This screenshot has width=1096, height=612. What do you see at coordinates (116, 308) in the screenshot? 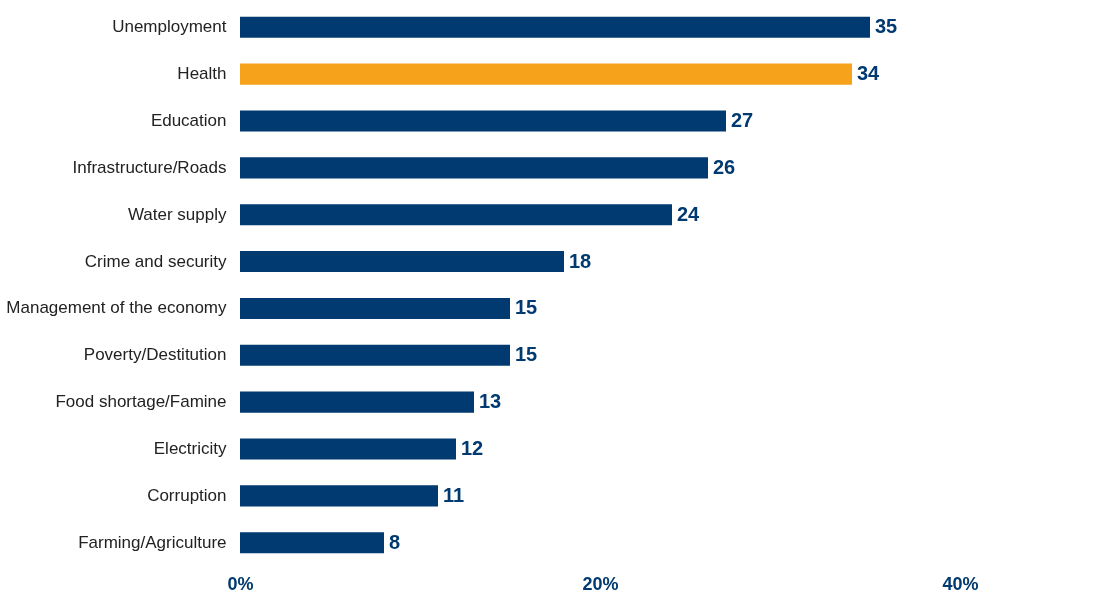
I see `y-tick-label: Management of the economy` at bounding box center [116, 308].